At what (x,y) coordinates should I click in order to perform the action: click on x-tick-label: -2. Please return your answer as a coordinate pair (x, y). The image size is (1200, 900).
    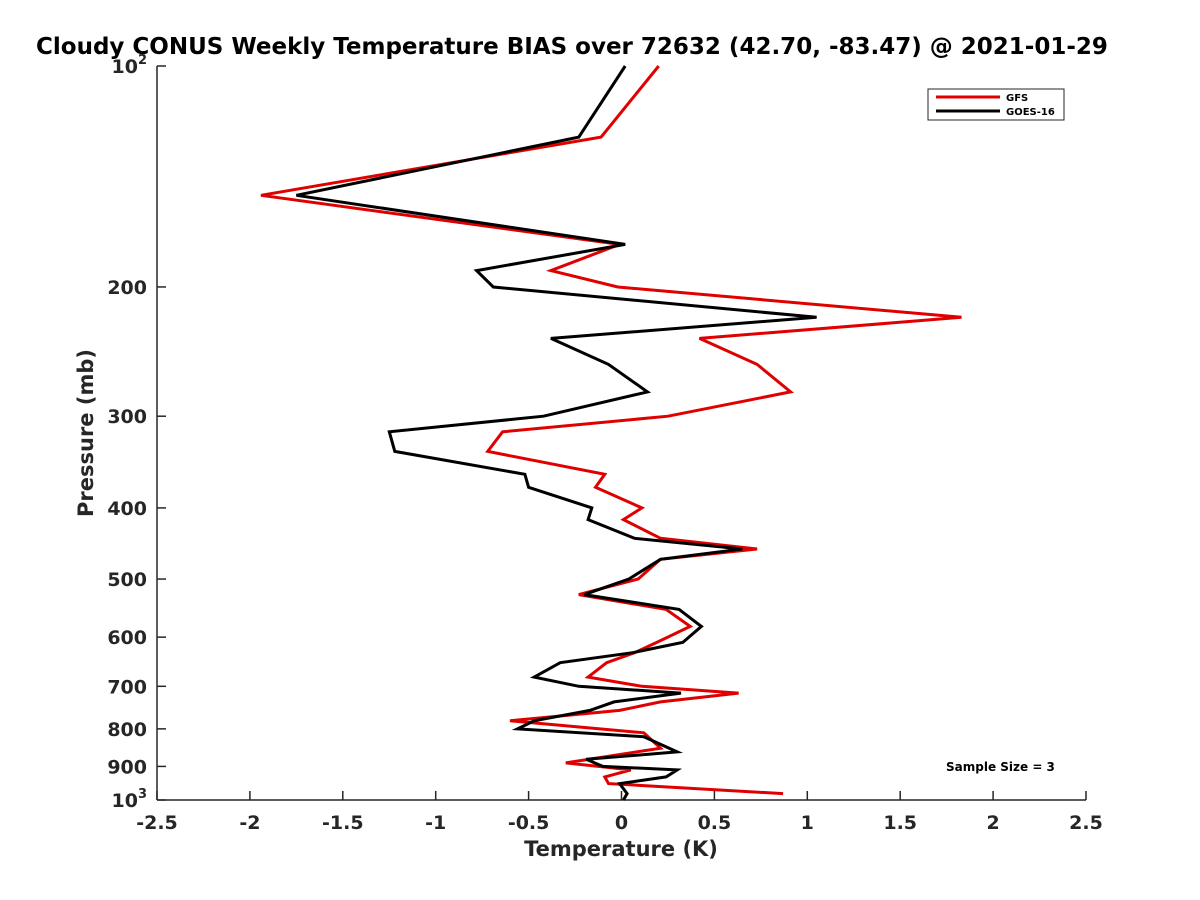
    Looking at the image, I should click on (249, 823).